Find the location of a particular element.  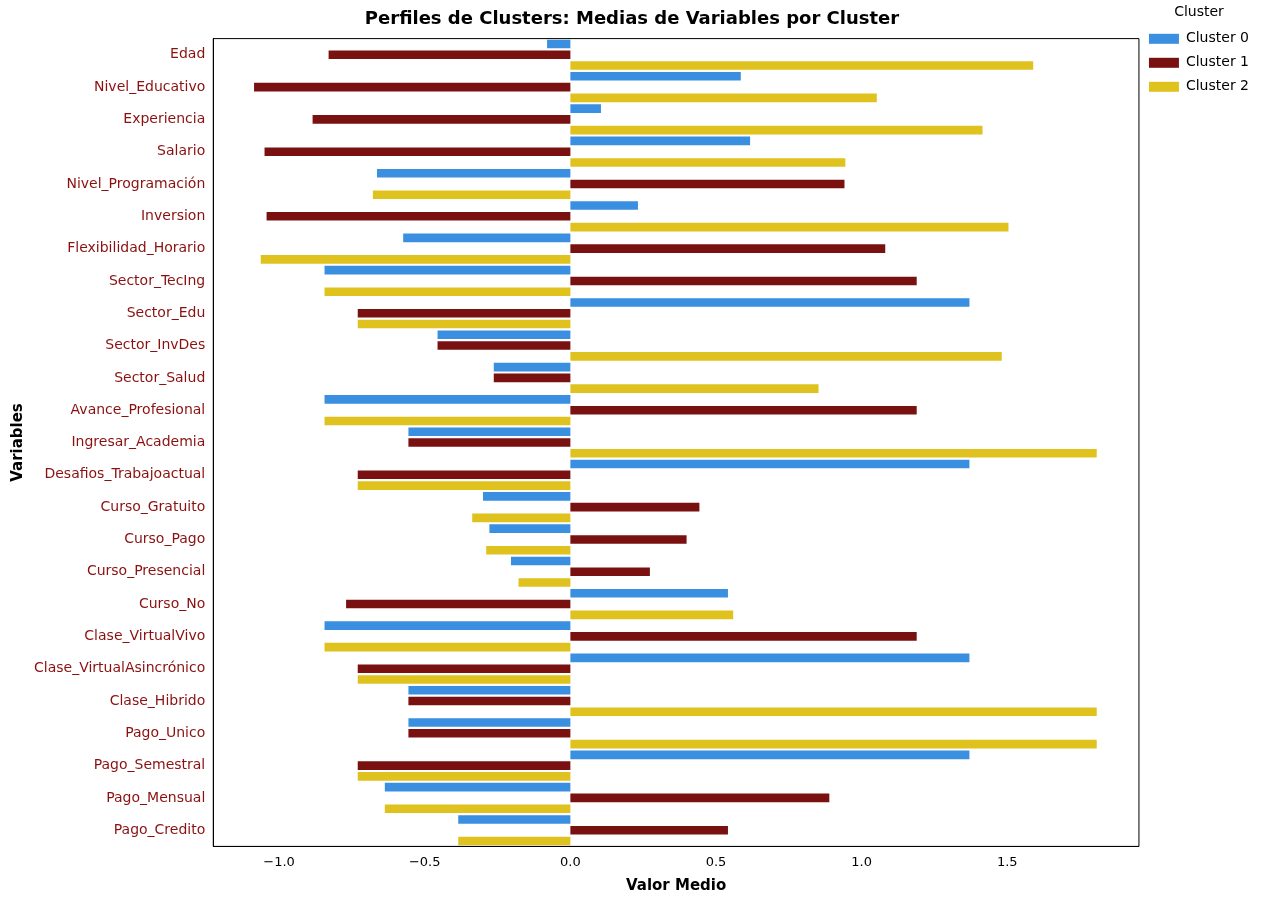

y-tick-label: Edad is located at coordinates (188, 53).